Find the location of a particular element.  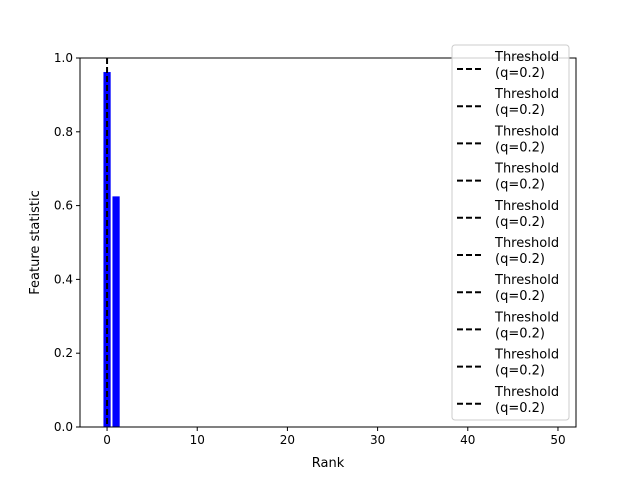

legend-label-0: Threshold (q=0.2) is located at coordinates (526, 65).